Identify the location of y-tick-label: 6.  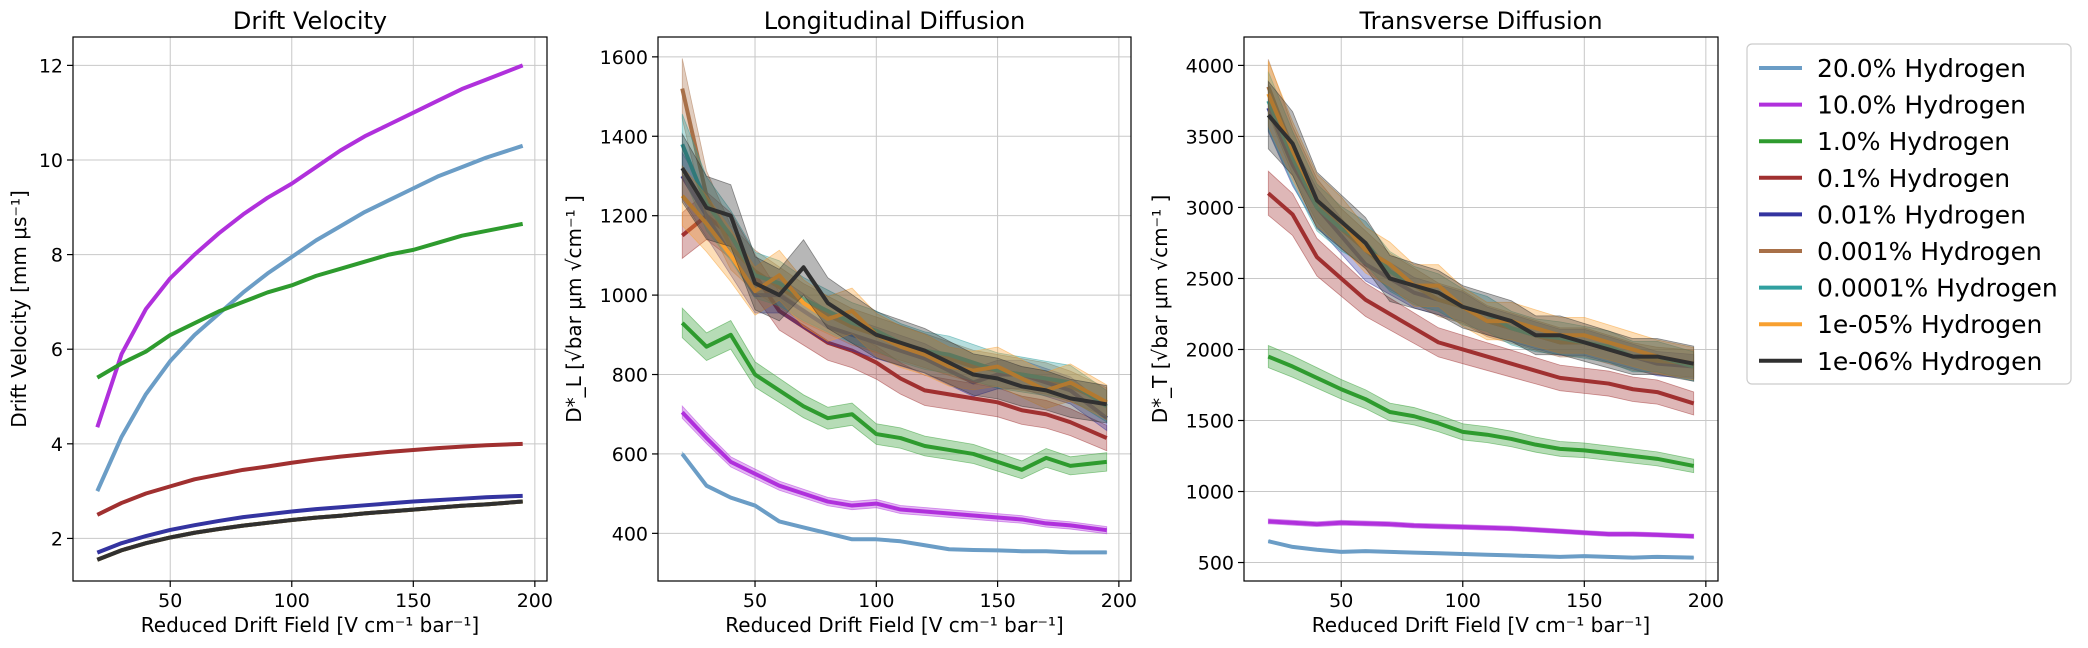
(57, 350).